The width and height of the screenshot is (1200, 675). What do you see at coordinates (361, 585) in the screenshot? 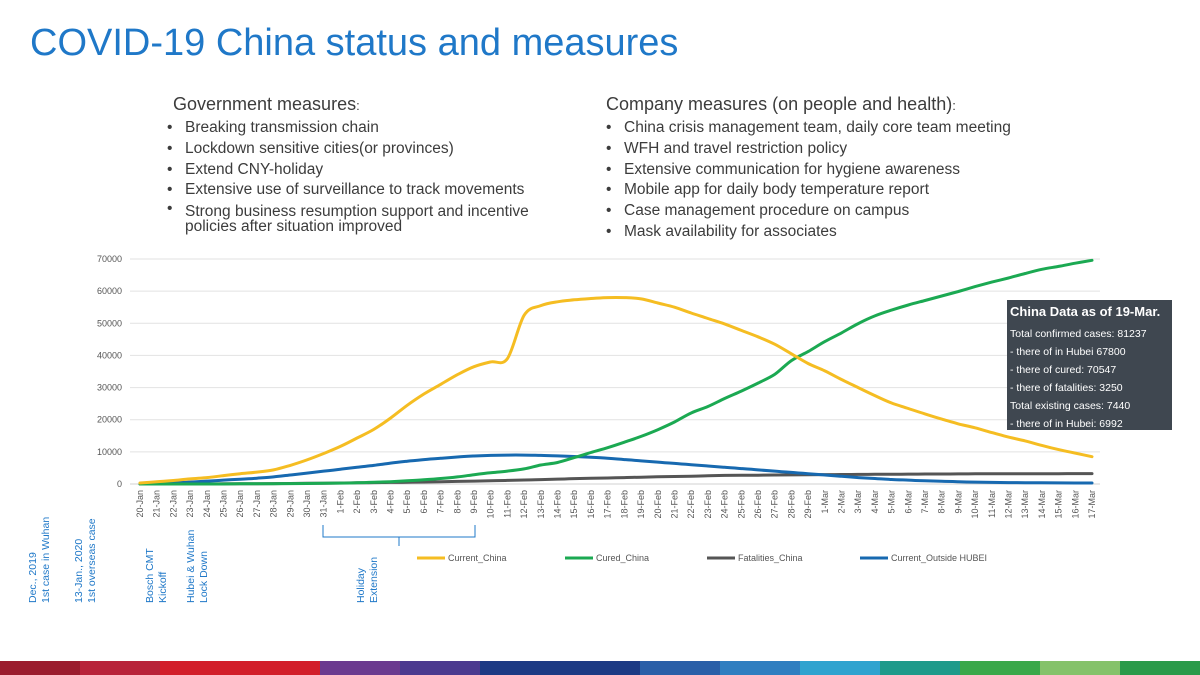
I see `timeline-annotation-line1: Holiday` at bounding box center [361, 585].